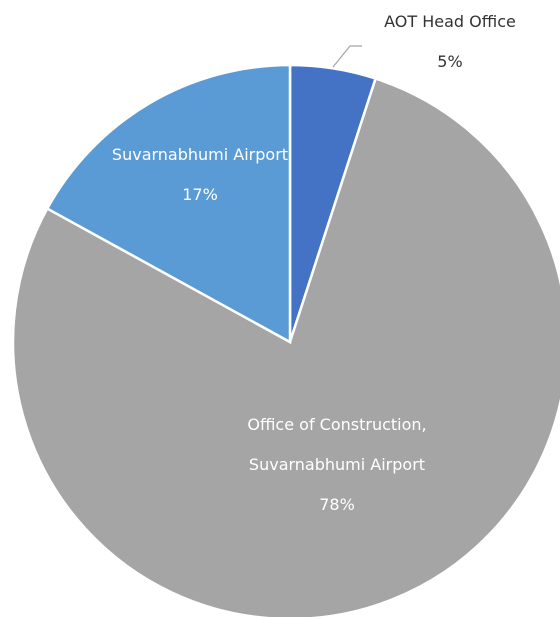 The height and width of the screenshot is (617, 560). What do you see at coordinates (347, 56) in the screenshot?
I see `leader-line` at bounding box center [347, 56].